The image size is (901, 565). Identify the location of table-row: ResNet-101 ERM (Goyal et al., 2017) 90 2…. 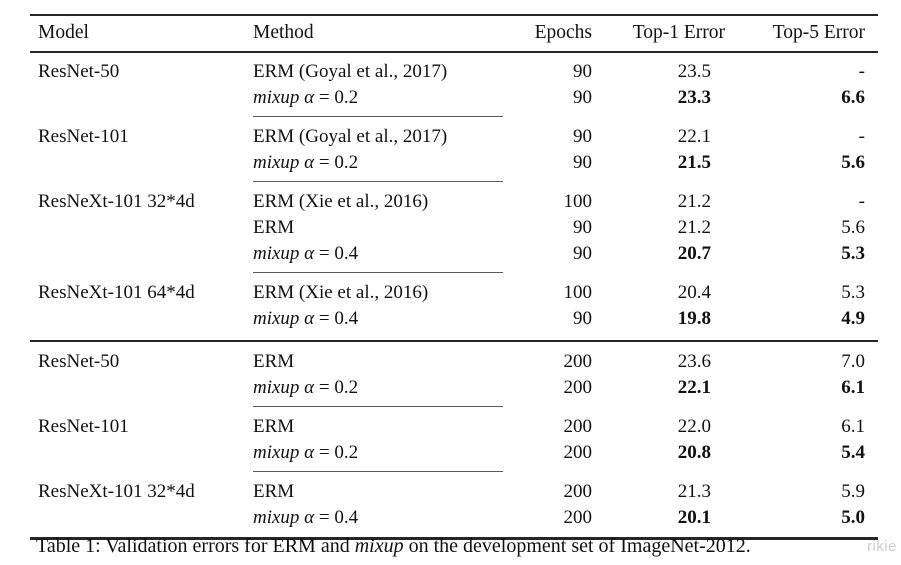
(454, 134).